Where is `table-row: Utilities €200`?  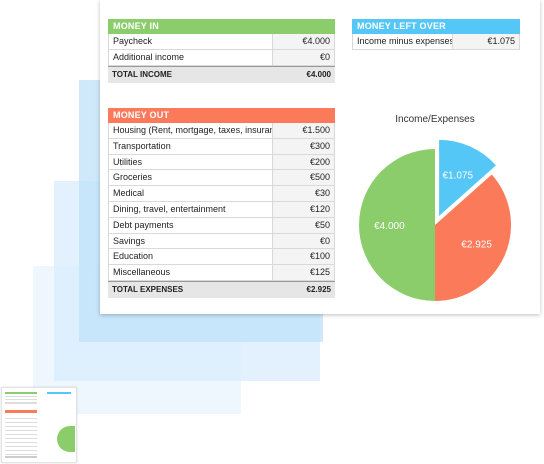
table-row: Utilities €200 is located at coordinates (221, 162).